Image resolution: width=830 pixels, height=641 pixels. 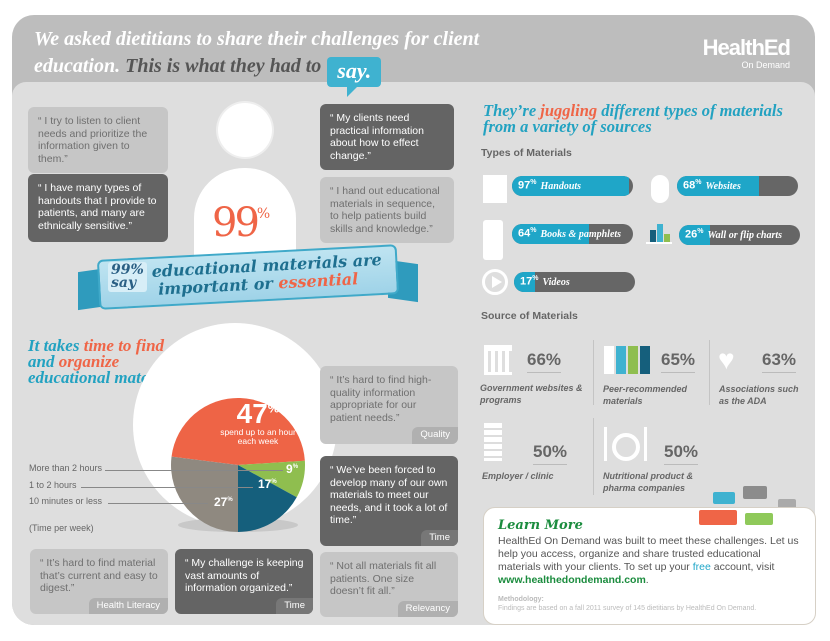 What do you see at coordinates (427, 608) in the screenshot?
I see `quote-tag: Relevancy` at bounding box center [427, 608].